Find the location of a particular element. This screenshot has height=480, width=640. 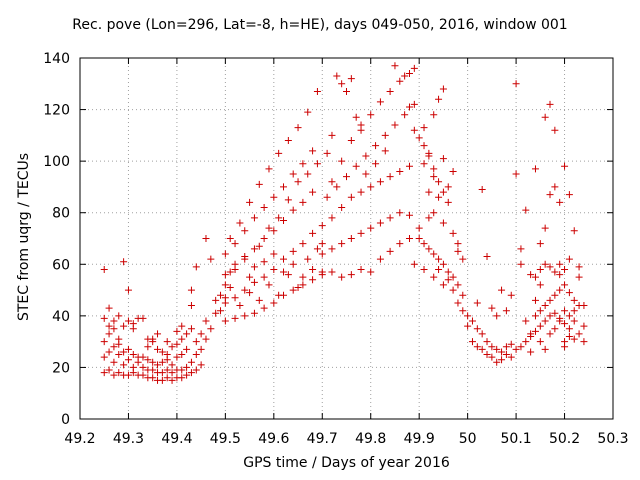

x-tick-label: 49.8 is located at coordinates (370, 439).